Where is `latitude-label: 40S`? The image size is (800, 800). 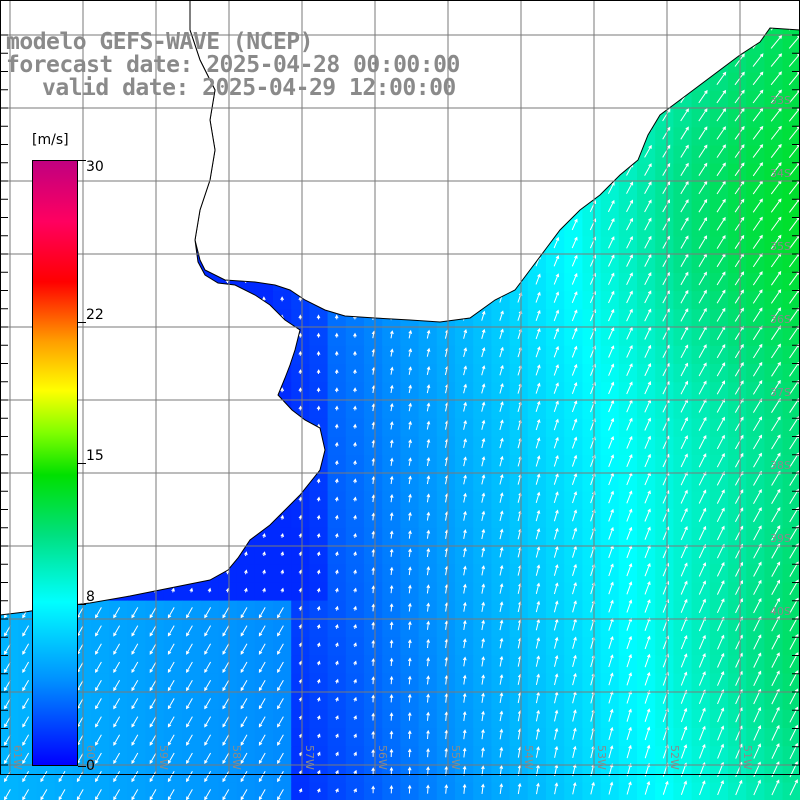 latitude-label: 40S is located at coordinates (780, 611).